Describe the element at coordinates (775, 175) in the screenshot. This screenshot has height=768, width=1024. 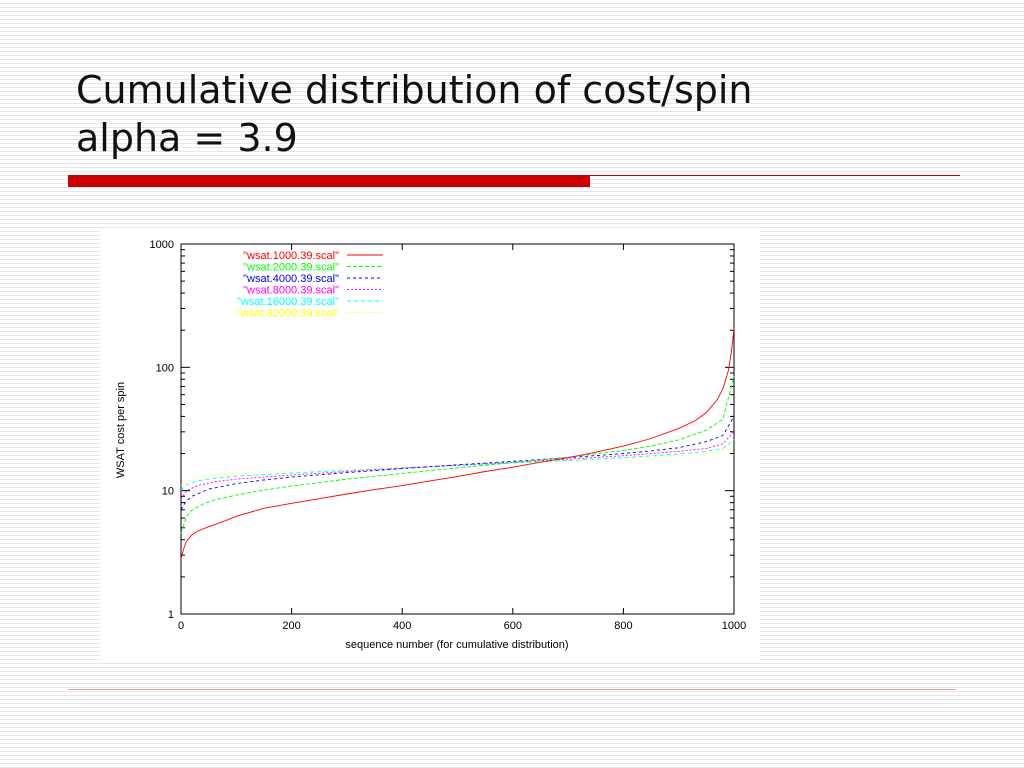
I see `title-underline-thin` at that location.